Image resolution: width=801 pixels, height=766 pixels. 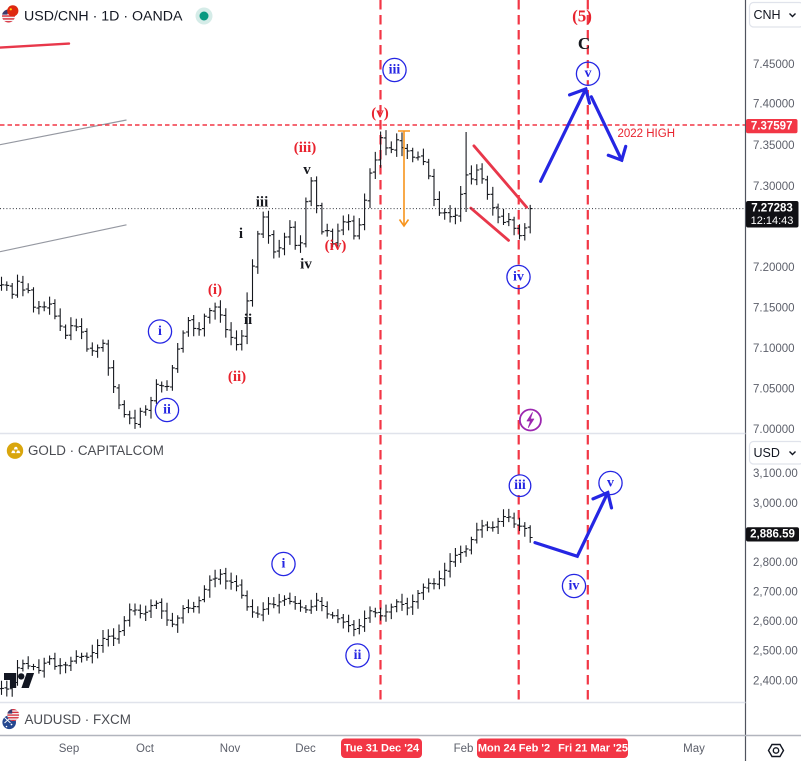 I want to click on svg-text: 3,100.00, so click(x=775, y=474).